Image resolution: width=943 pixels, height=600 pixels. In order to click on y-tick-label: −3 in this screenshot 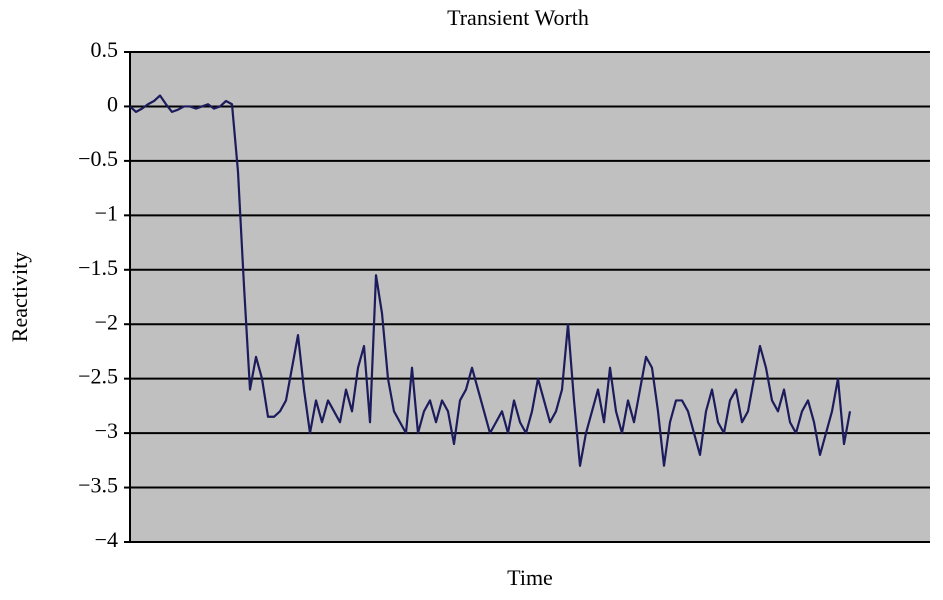, I will do `click(106, 430)`.